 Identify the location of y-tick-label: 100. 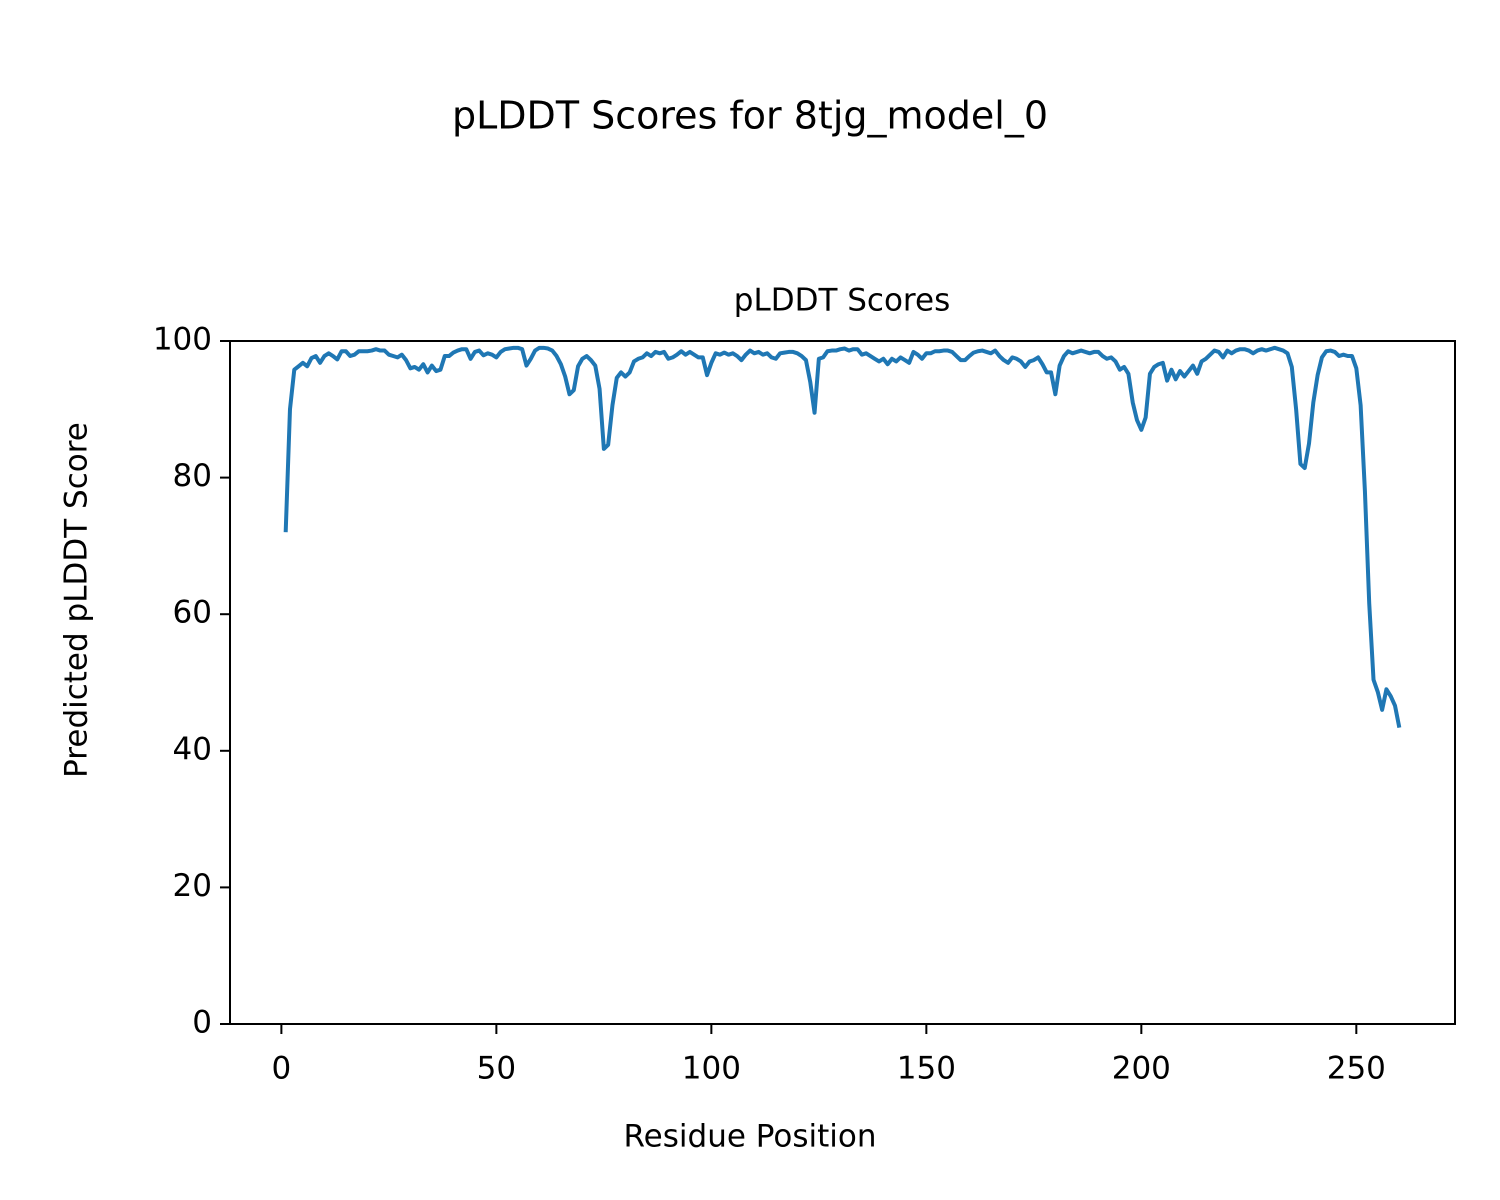
(182, 340).